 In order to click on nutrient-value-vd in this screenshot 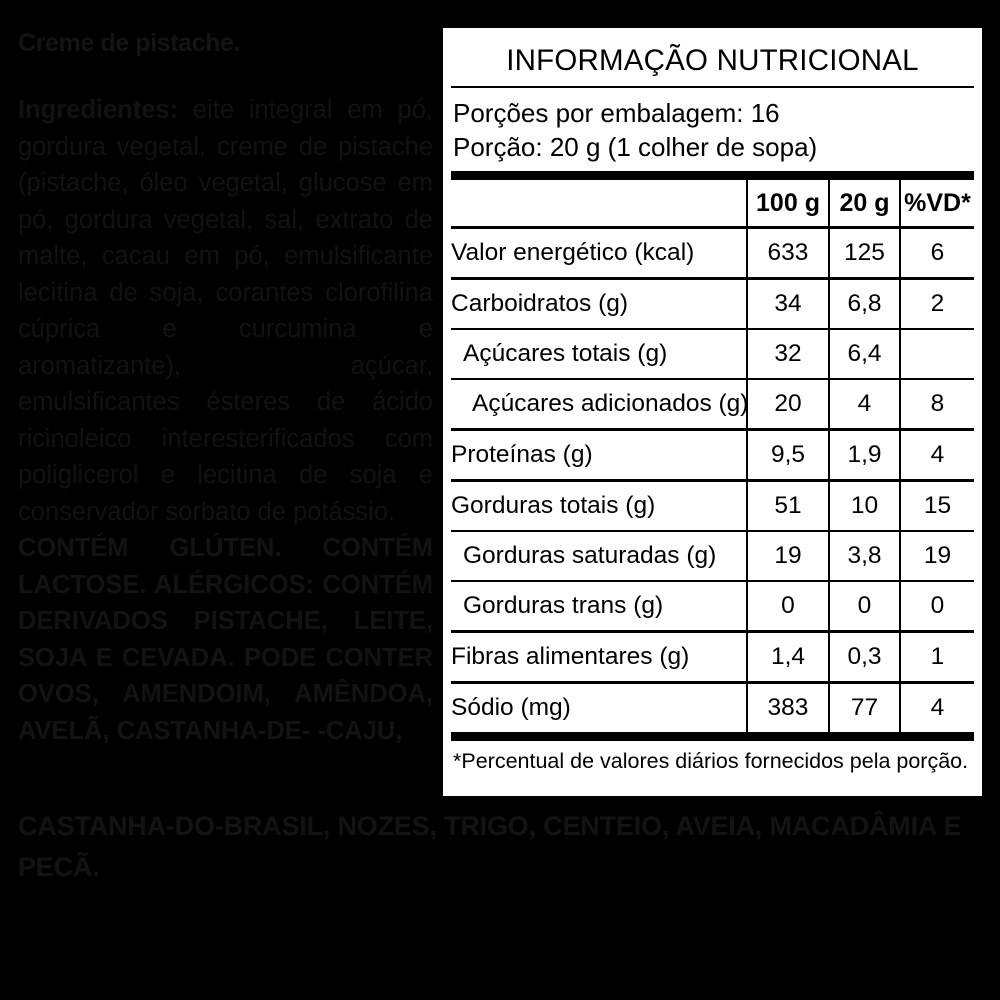, I will do `click(936, 353)`.